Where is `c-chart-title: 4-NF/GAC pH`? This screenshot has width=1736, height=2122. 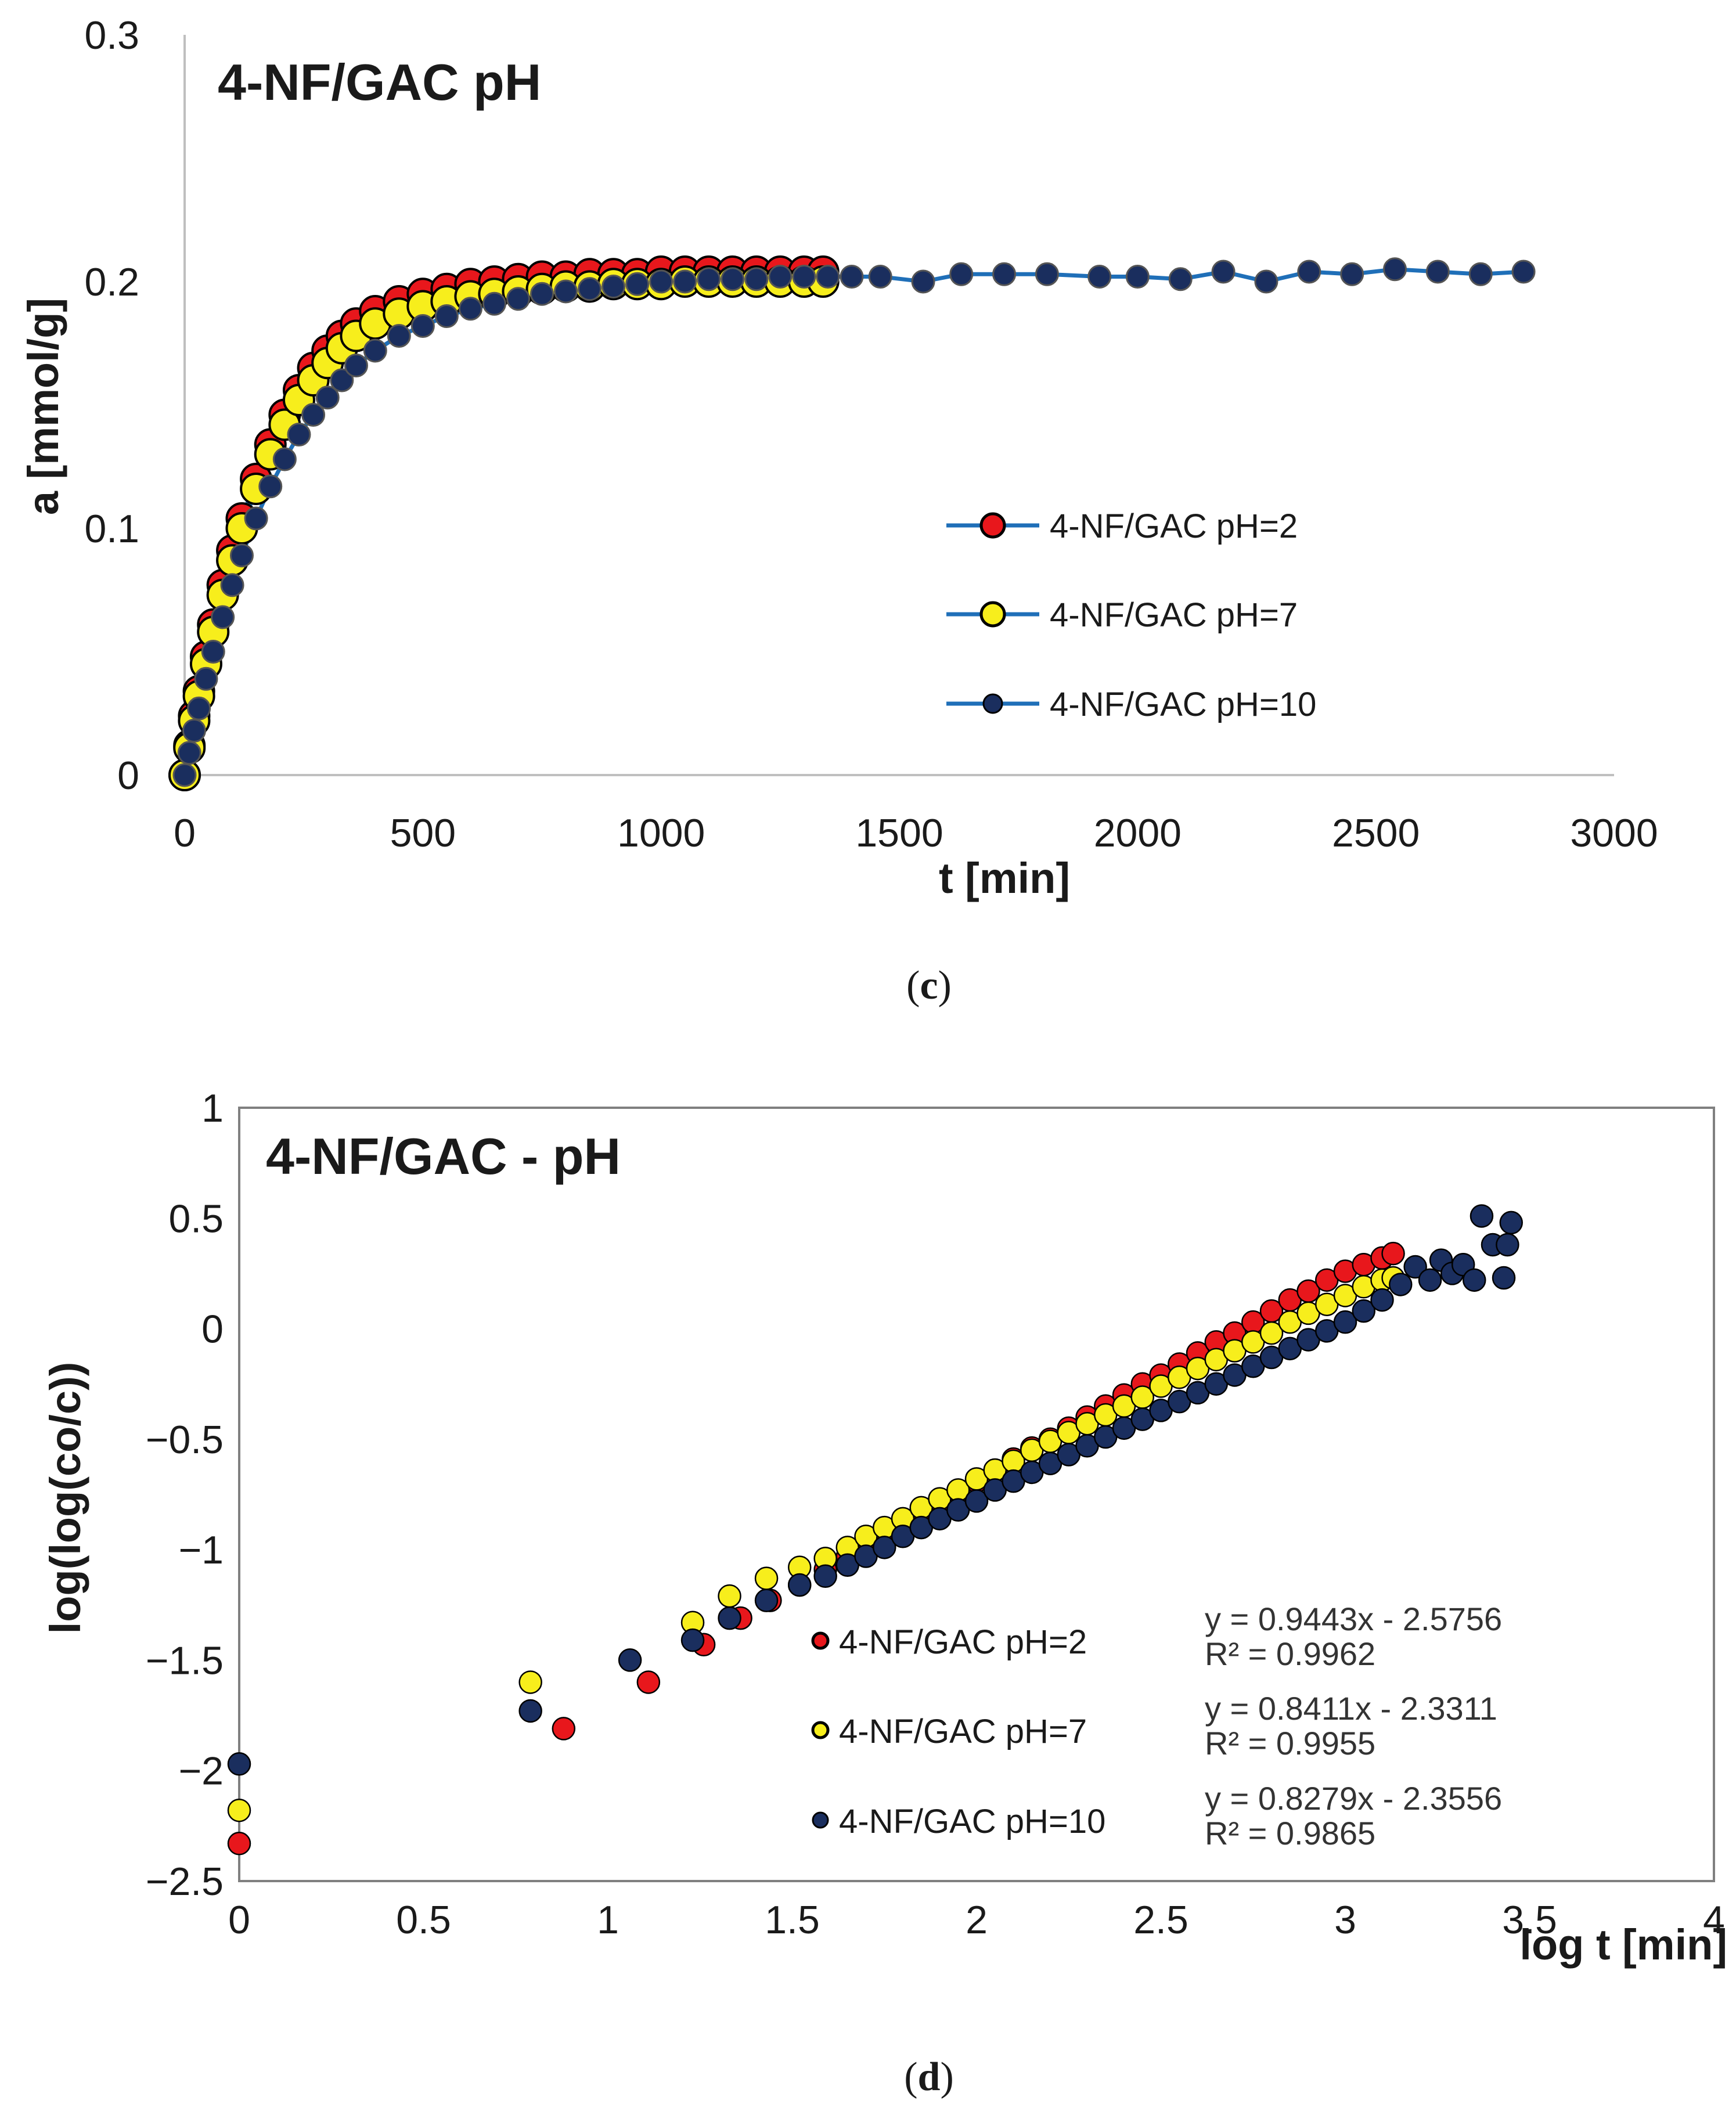 c-chart-title: 4-NF/GAC pH is located at coordinates (379, 82).